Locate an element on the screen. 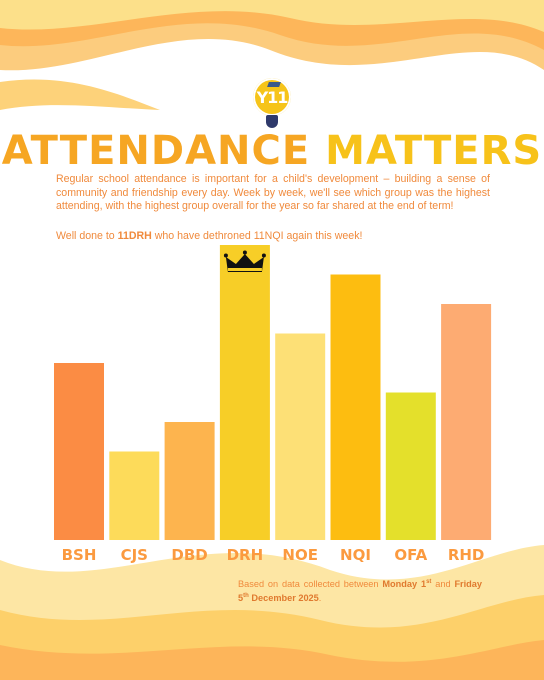 The width and height of the screenshot is (544, 680). footnote-date-2-rest: December 2025 is located at coordinates (283, 598).